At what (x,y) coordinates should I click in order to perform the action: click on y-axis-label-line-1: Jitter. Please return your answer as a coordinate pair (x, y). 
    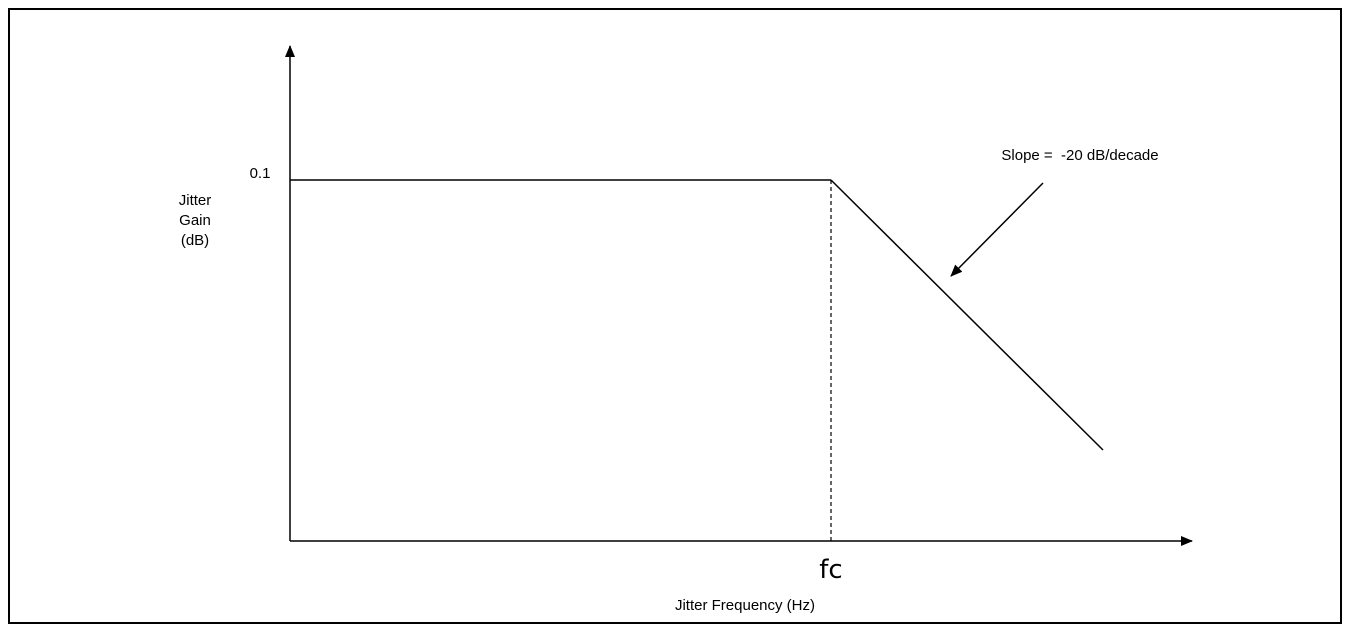
    Looking at the image, I should click on (195, 200).